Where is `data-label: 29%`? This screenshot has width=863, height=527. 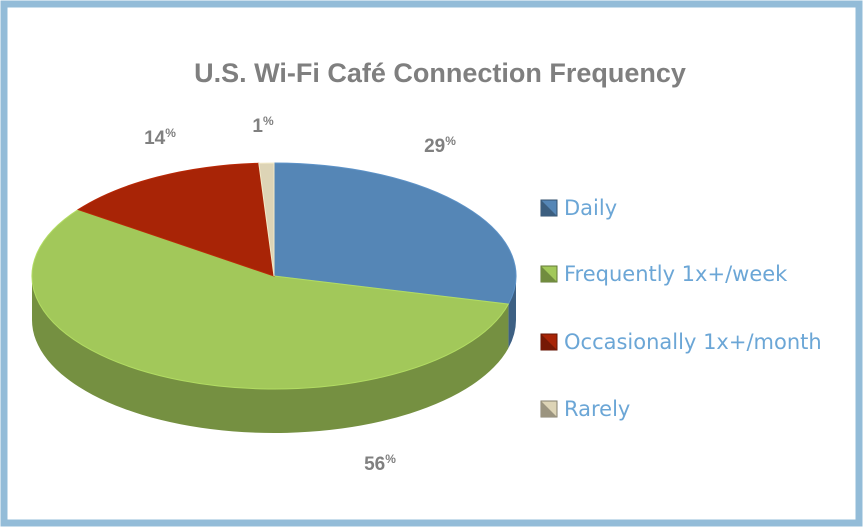
data-label: 29% is located at coordinates (440, 145).